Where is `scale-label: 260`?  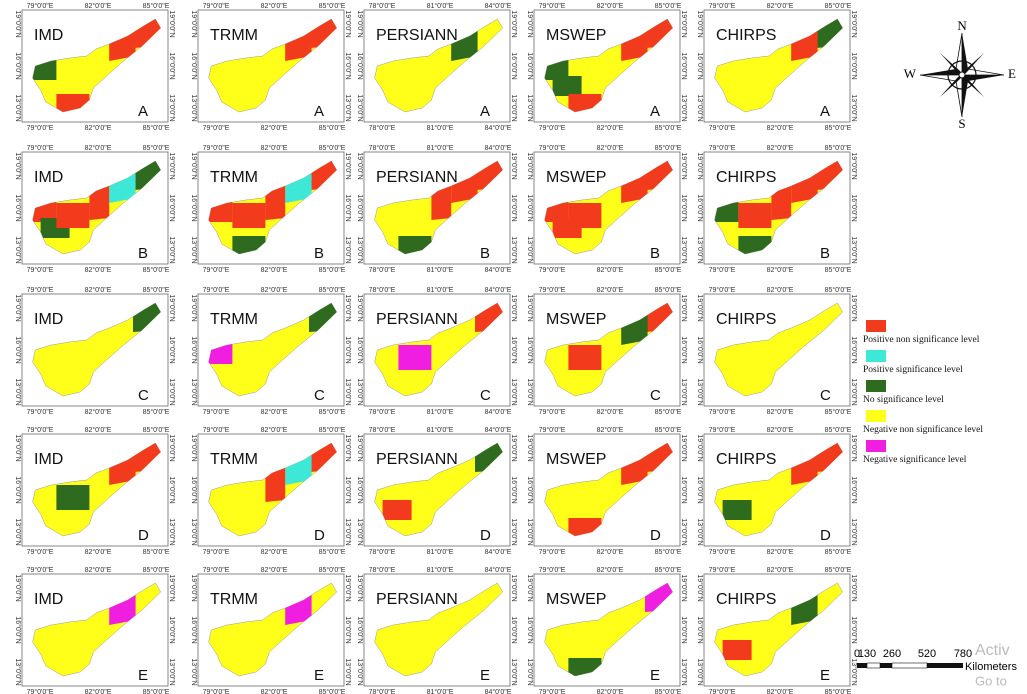
scale-label: 260 is located at coordinates (892, 654).